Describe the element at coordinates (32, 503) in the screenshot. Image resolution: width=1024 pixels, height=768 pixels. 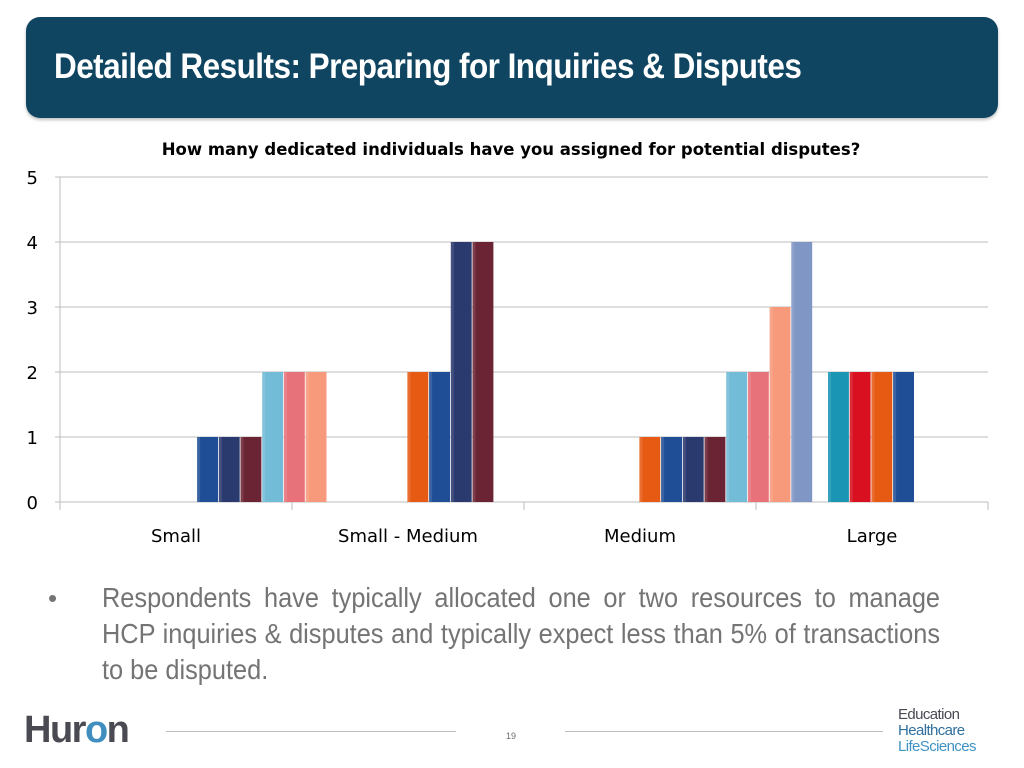
I see `y-tick-label: 0` at that location.